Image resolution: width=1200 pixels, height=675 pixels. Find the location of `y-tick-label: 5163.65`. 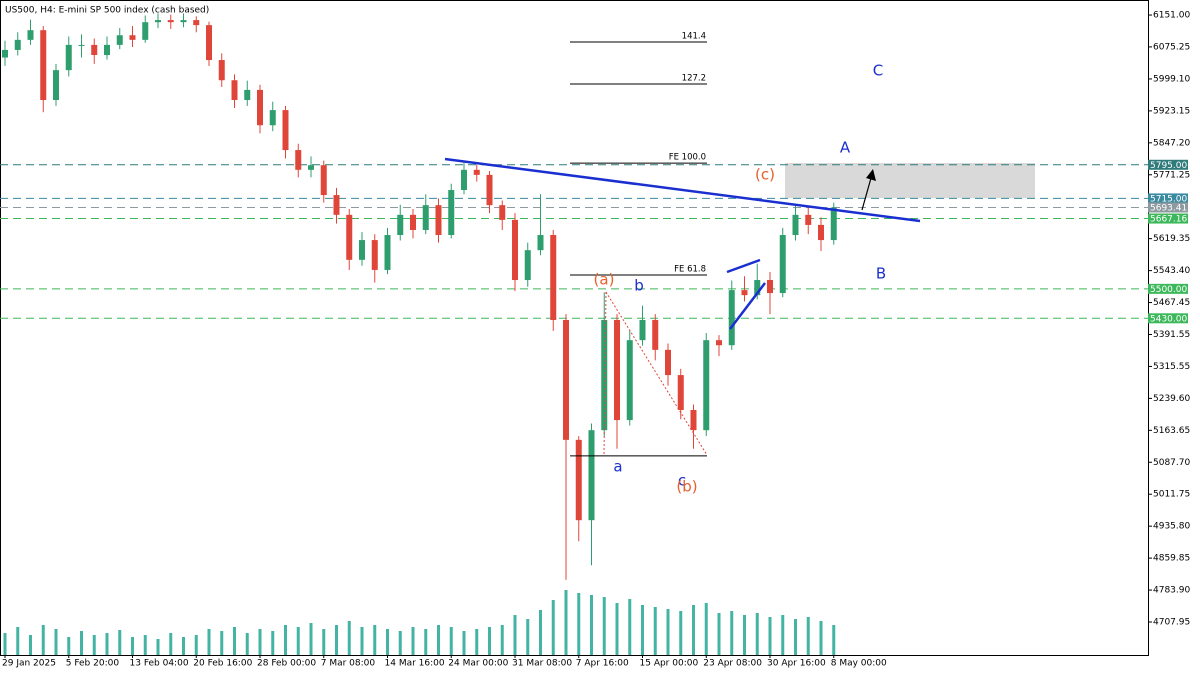

y-tick-label: 5163.65 is located at coordinates (1171, 431).